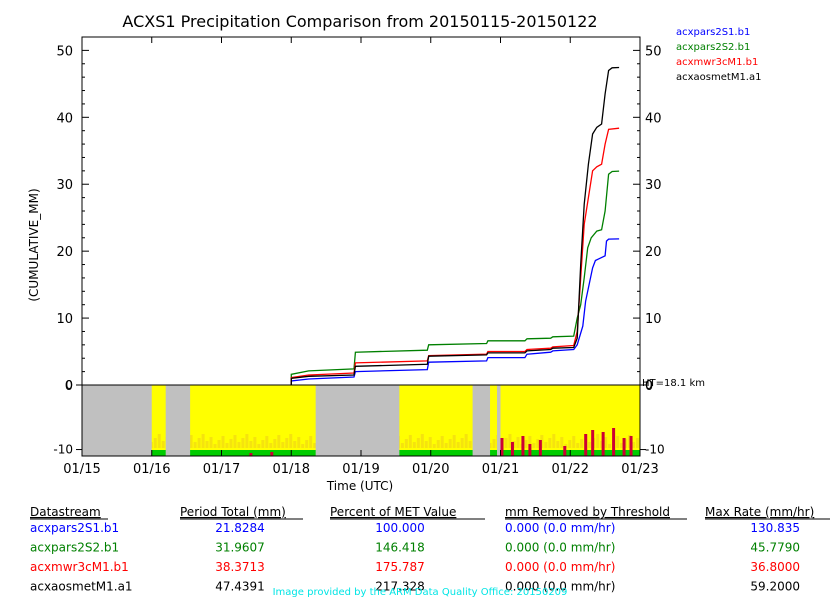 The width and height of the screenshot is (840, 600). Describe the element at coordinates (74, 528) in the screenshot. I see `table-cell-r0-c0: acxpars2S1.b1` at that location.